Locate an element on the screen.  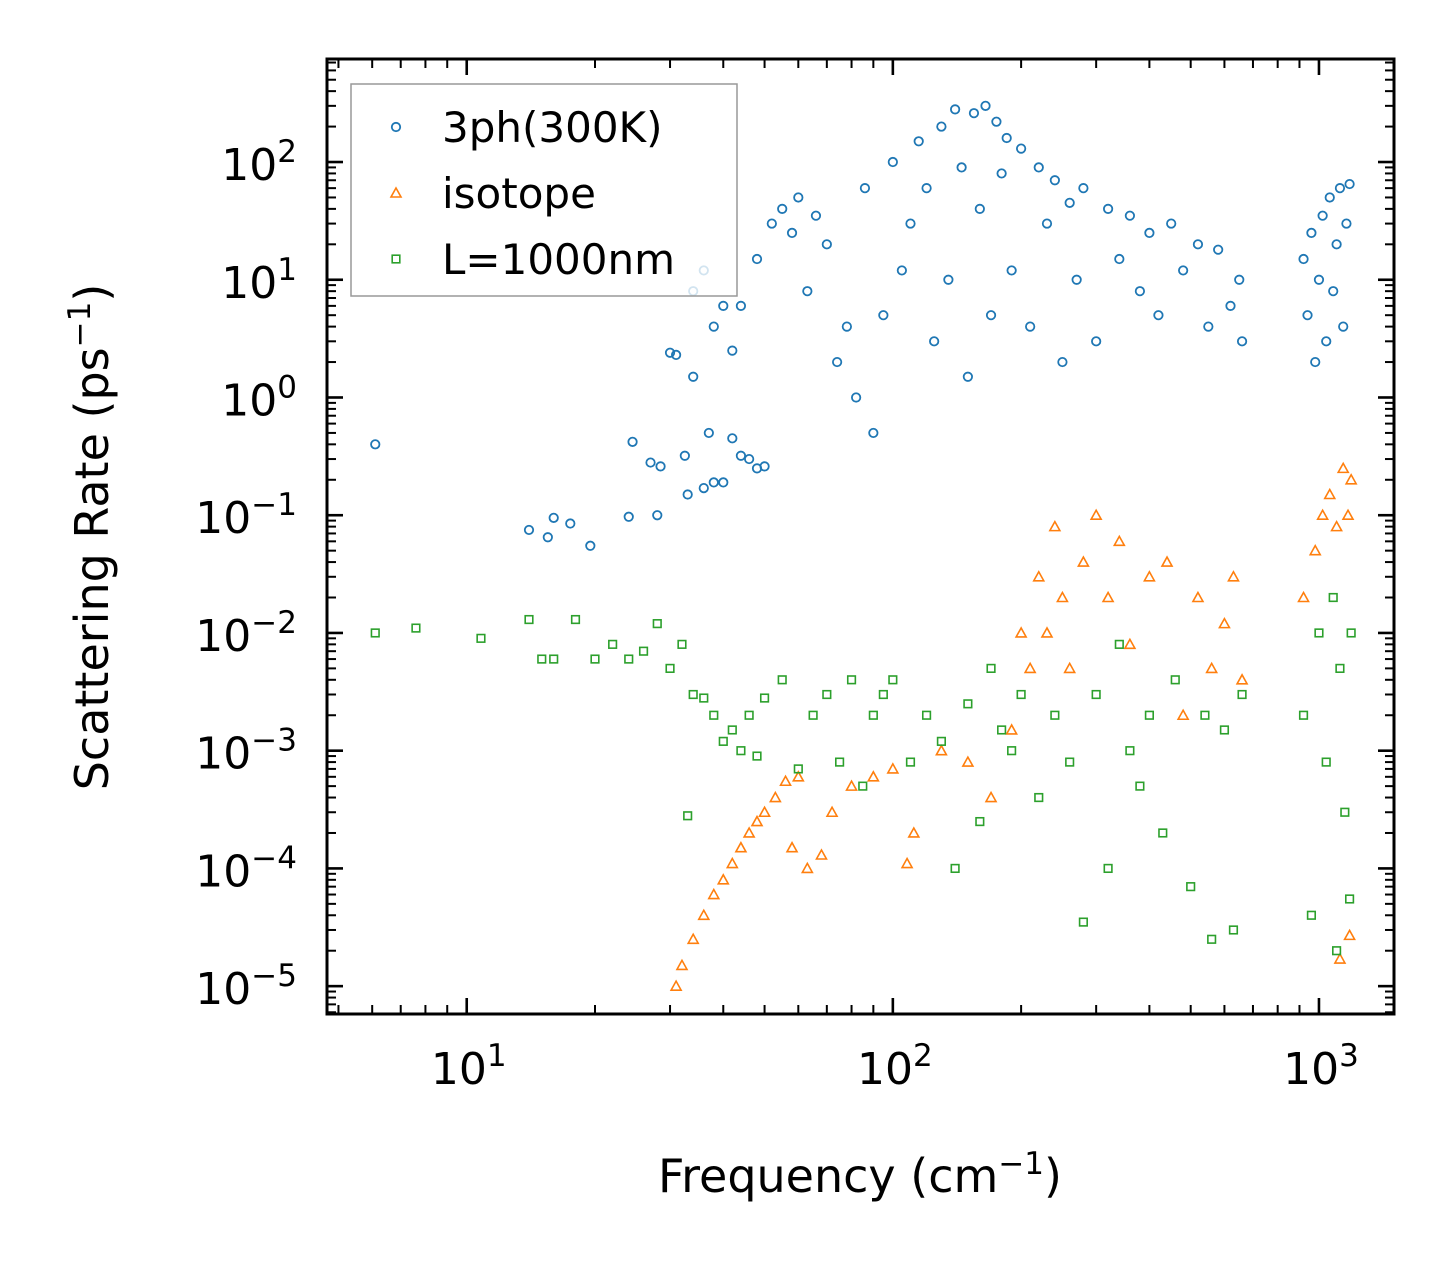
y-tick-label: 10−2 is located at coordinates (246, 633).